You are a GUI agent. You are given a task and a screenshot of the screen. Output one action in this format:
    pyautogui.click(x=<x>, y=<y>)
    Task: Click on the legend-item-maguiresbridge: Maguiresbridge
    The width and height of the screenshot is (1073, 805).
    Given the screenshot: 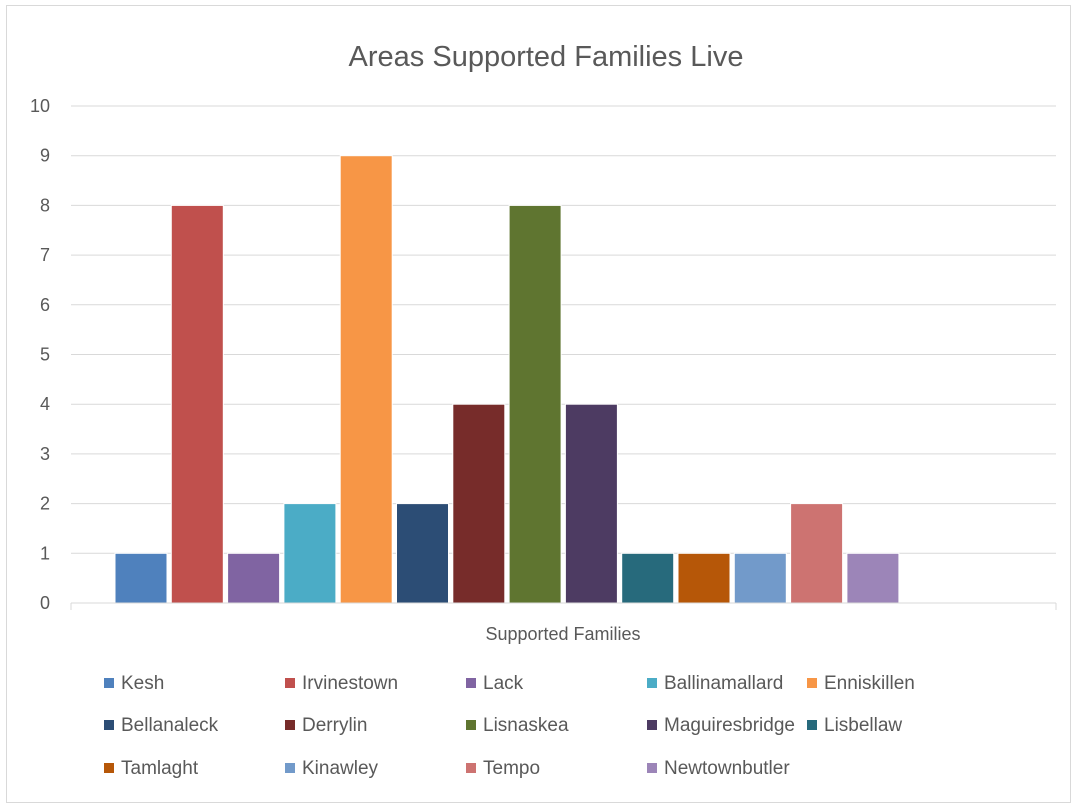 What is the action you would take?
    pyautogui.click(x=721, y=725)
    